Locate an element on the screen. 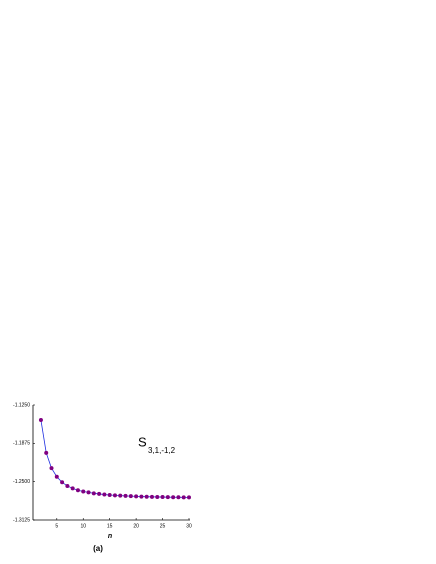  annotation-main: S is located at coordinates (142, 441).